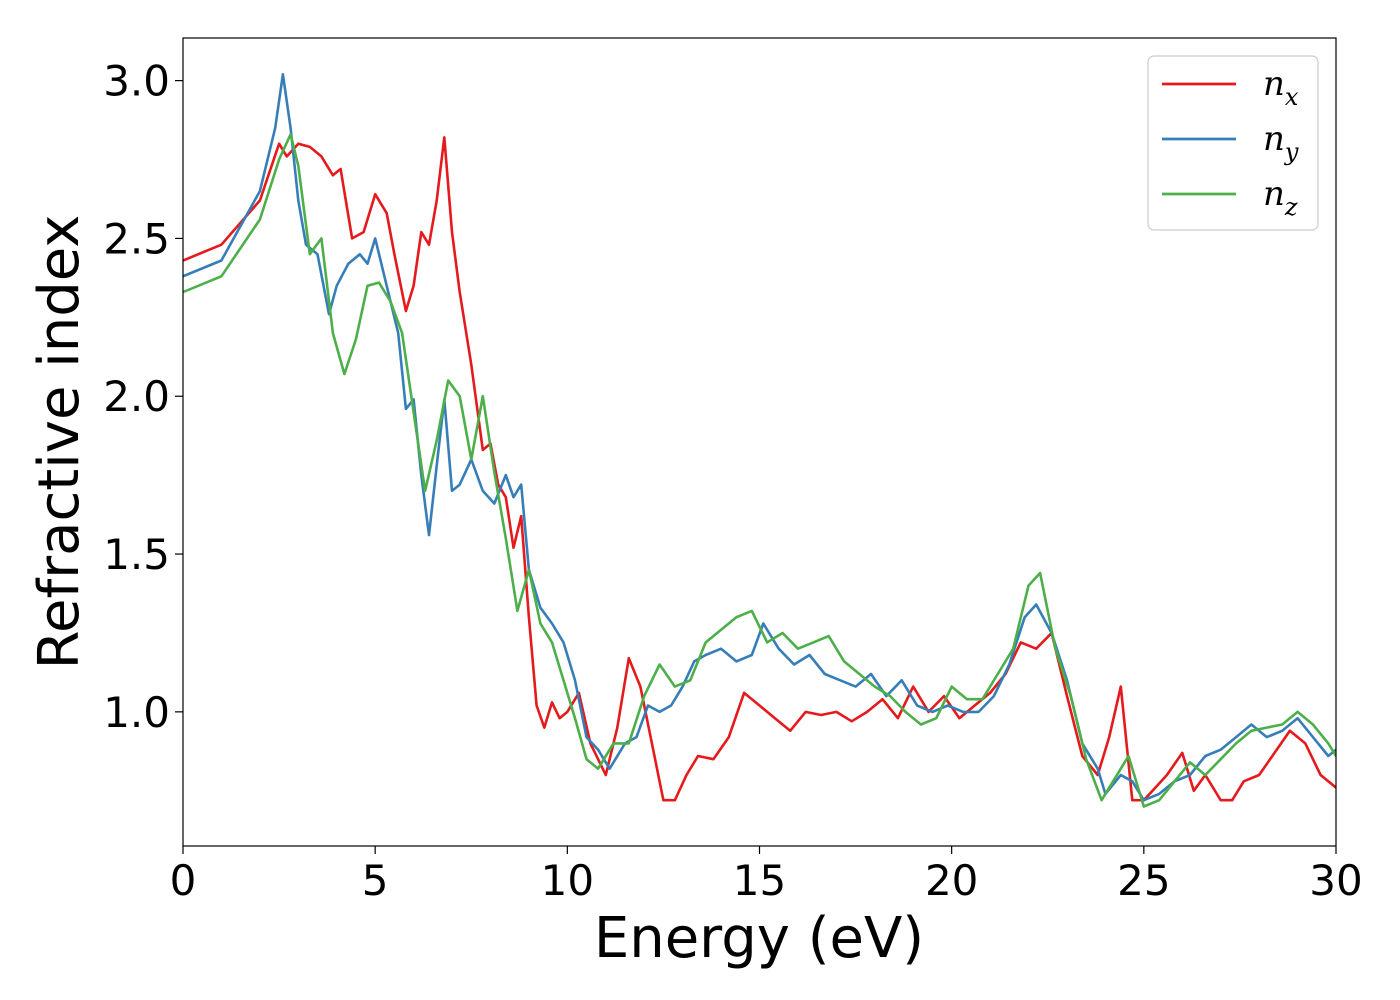 Image resolution: width=1400 pixels, height=1000 pixels. I want to click on x-tick-label: 20, so click(951, 880).